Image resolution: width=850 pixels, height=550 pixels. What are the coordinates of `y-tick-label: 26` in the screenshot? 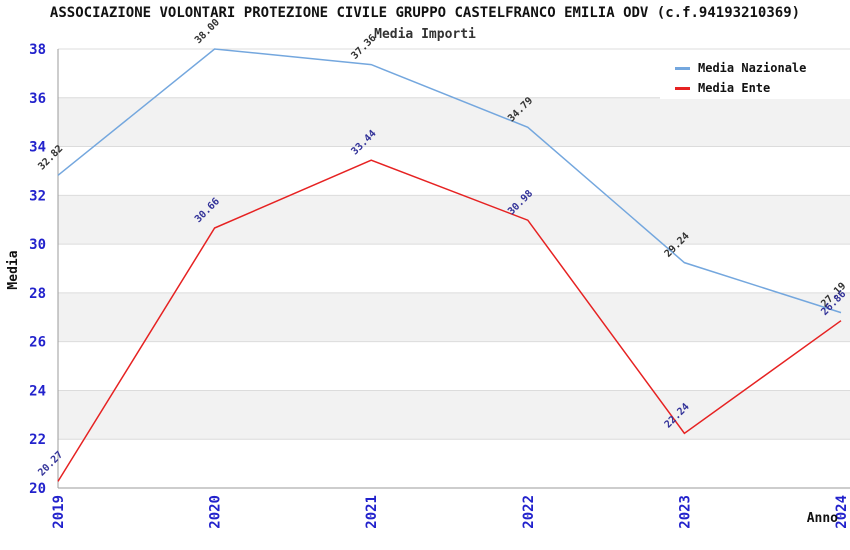 It's located at (37, 343).